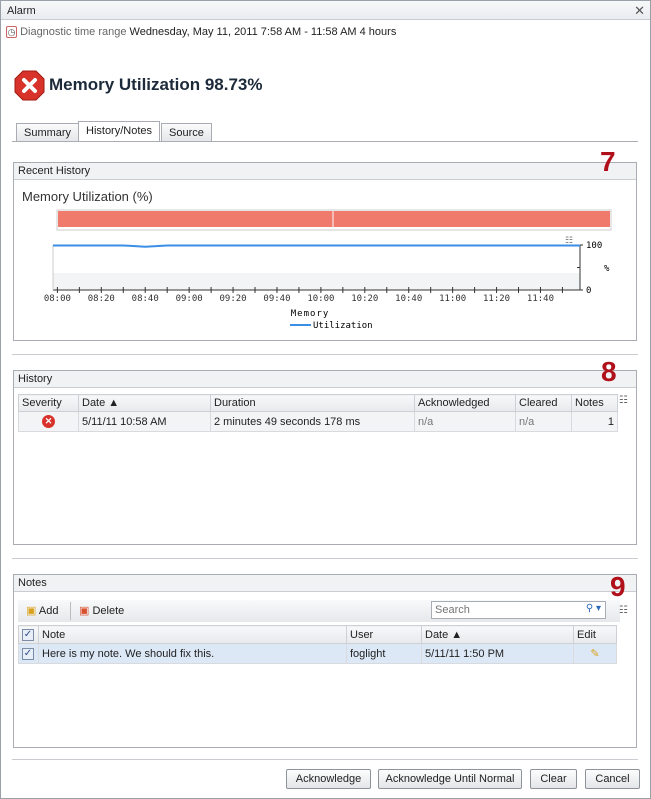  What do you see at coordinates (48, 403) in the screenshot?
I see `col-severity: Severity` at bounding box center [48, 403].